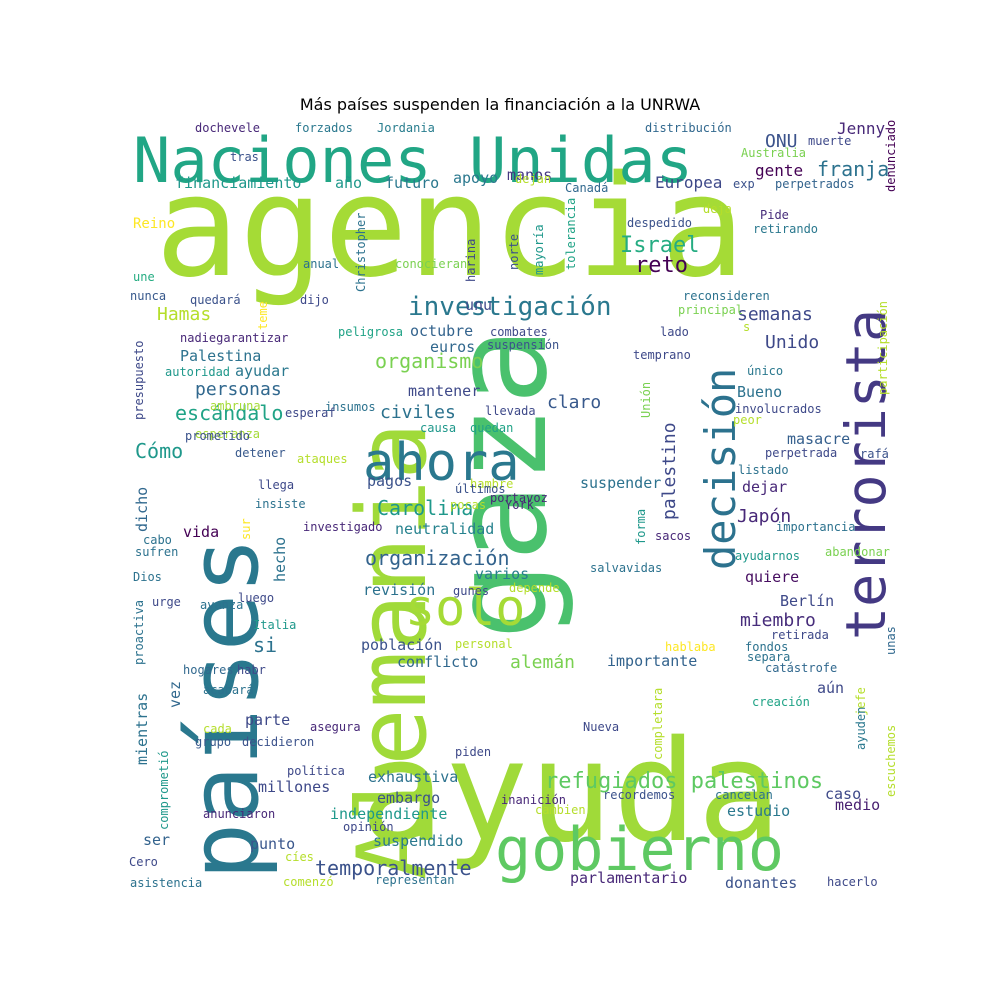  I want to click on cloud-word: ataques, so click(322, 459).